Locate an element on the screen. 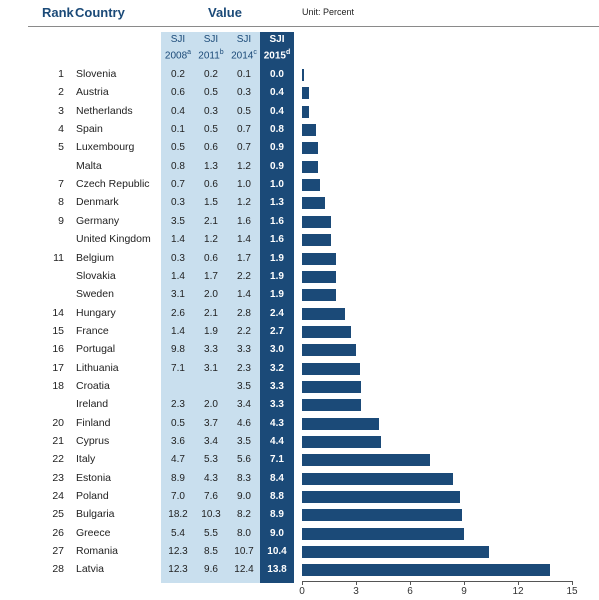  rank-cell: 21 is located at coordinates (58, 441).